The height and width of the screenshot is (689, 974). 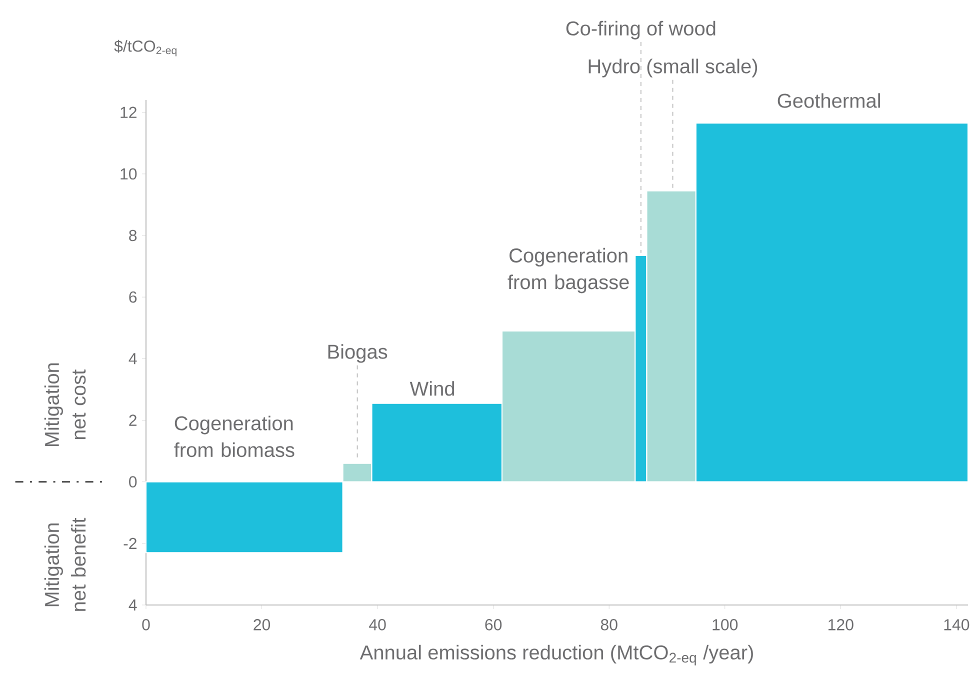 I want to click on x-tick-label: 120, so click(x=841, y=624).